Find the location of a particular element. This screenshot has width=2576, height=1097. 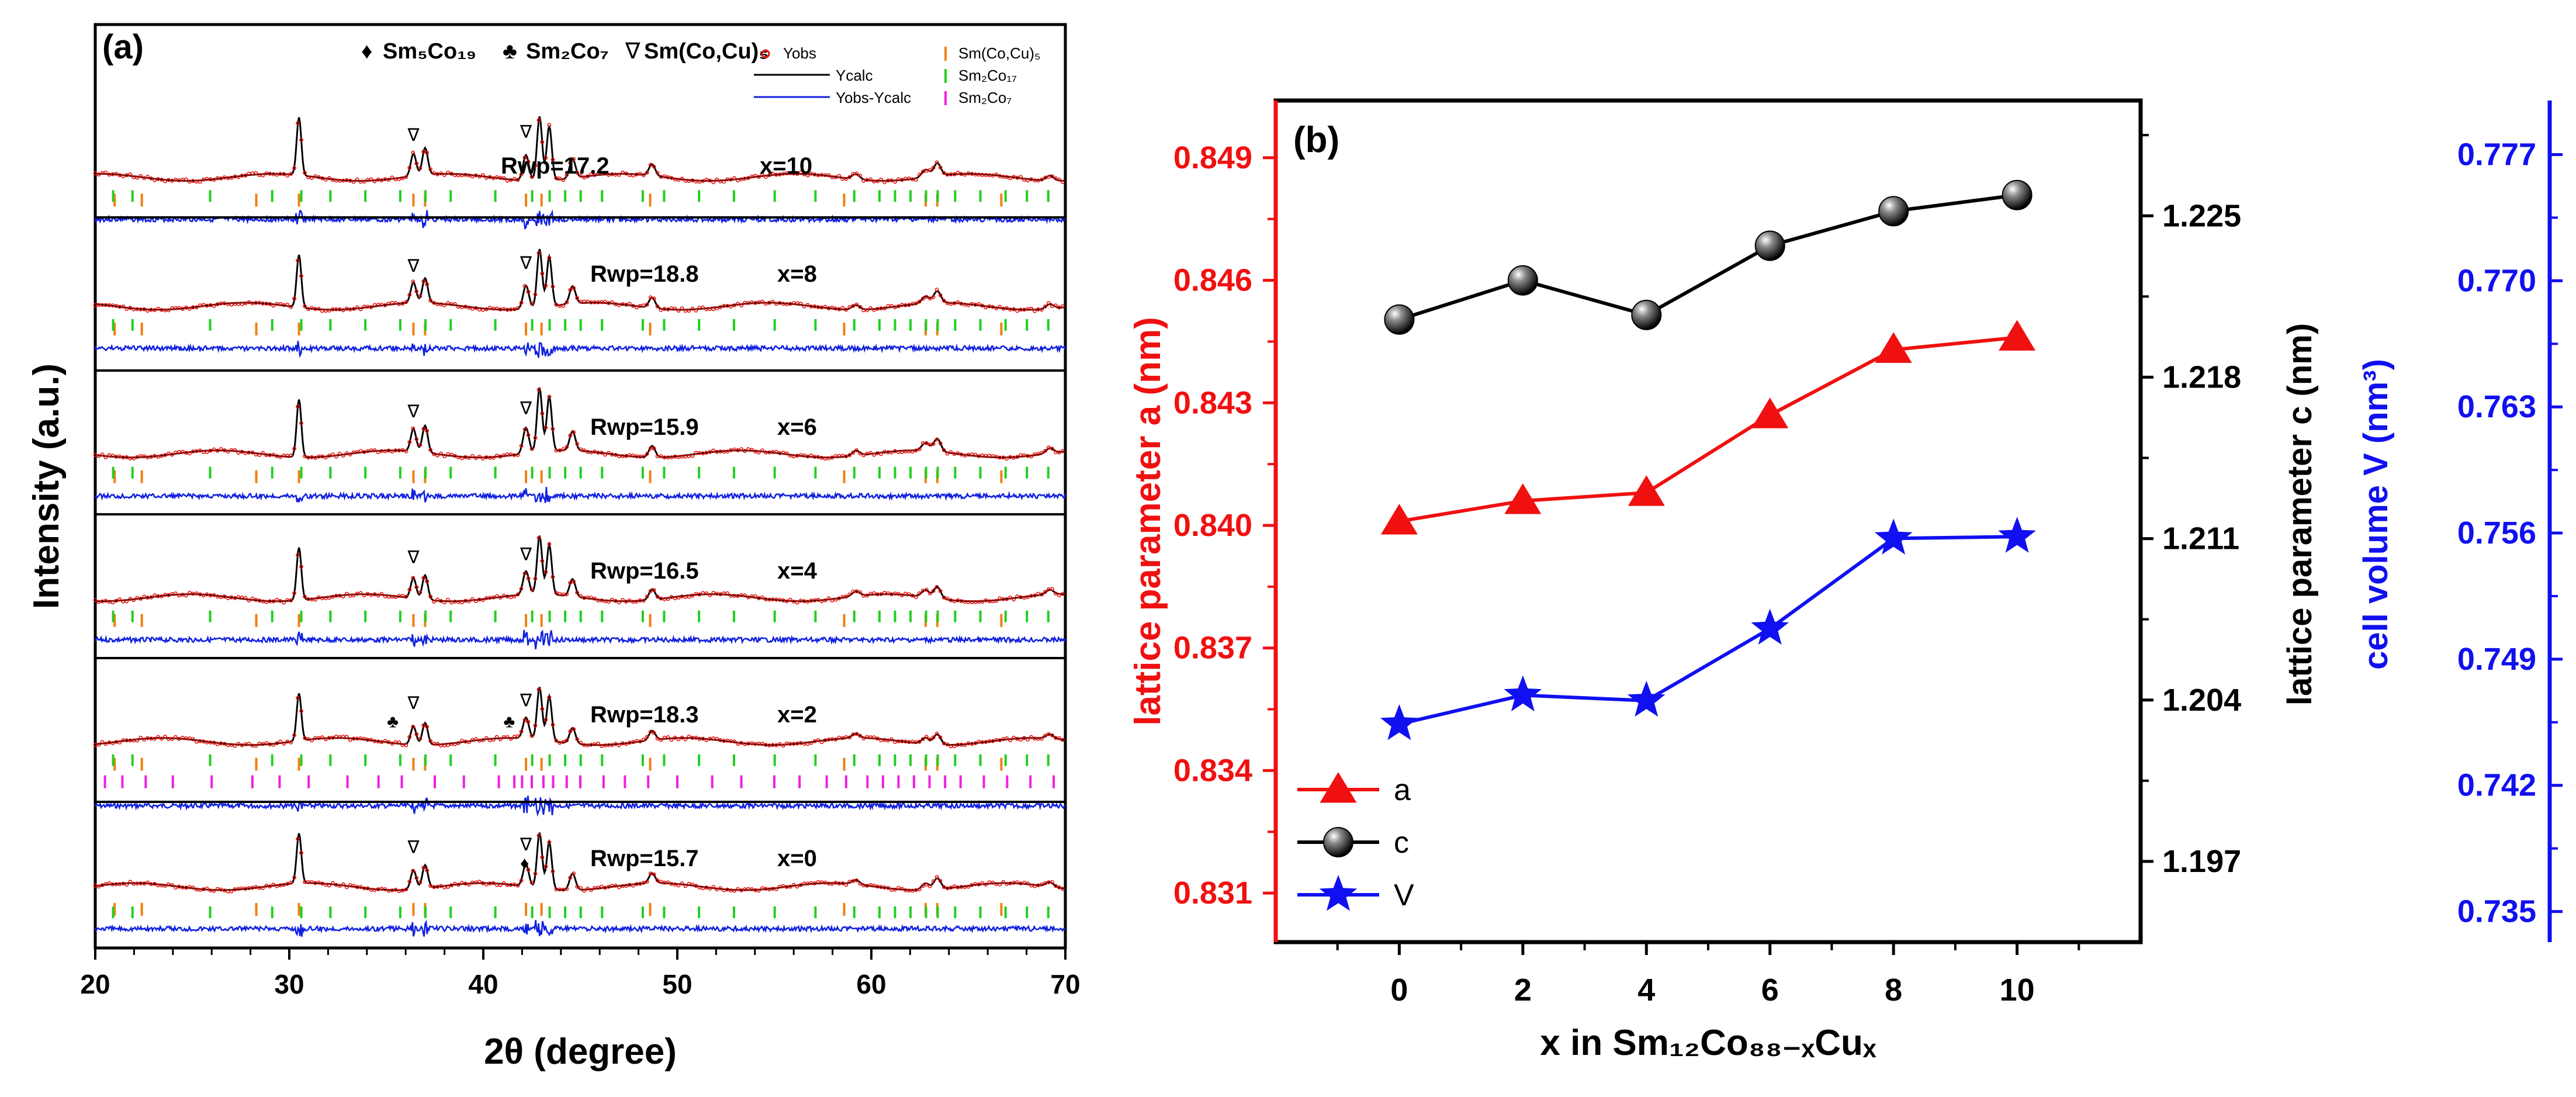

yobs-points is located at coordinates (579, 718).